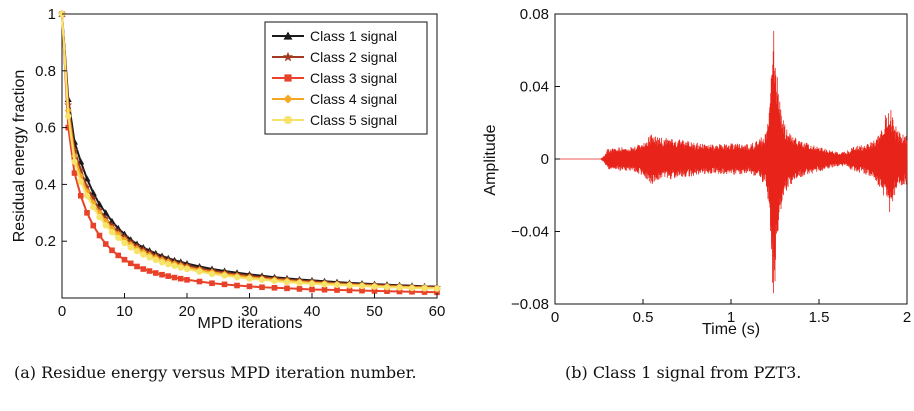 Image resolution: width=914 pixels, height=411 pixels. Describe the element at coordinates (535, 159) in the screenshot. I see `chart-b-y-ticks: 0.08 0.04 0 −0.04 −0.08` at that location.